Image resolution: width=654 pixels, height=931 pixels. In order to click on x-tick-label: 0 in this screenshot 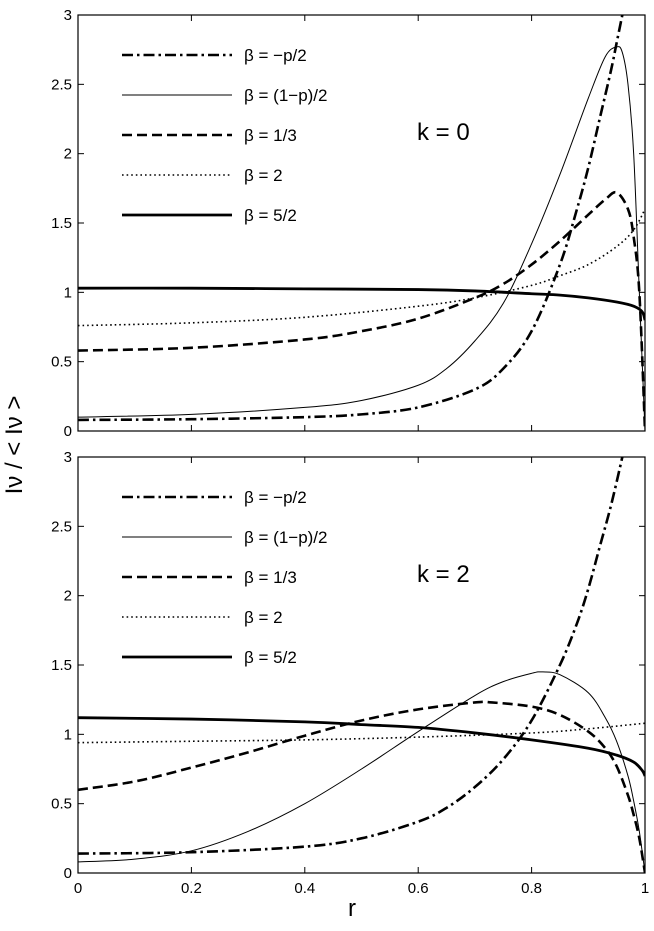, I will do `click(78, 888)`.